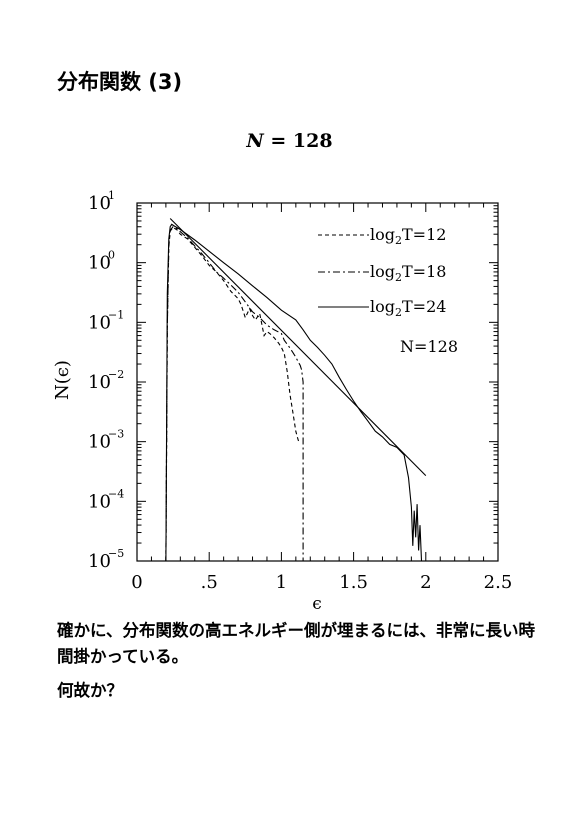 The height and width of the screenshot is (819, 579). Describe the element at coordinates (425, 582) in the screenshot. I see `x-tick-label: 2` at that location.